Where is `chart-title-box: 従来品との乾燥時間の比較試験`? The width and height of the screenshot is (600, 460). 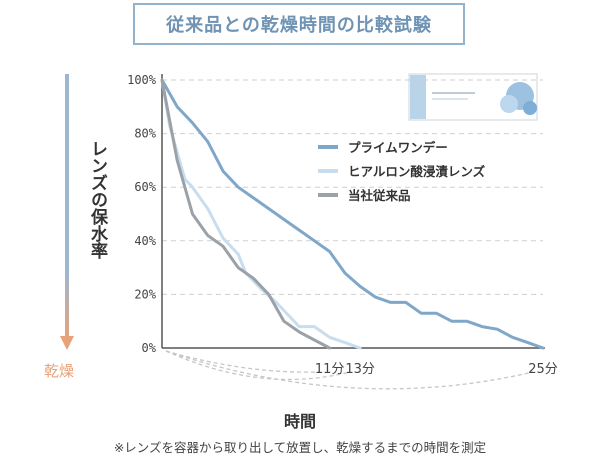 chart-title-box: 従来品との乾燥時間の比較試験 is located at coordinates (299, 24).